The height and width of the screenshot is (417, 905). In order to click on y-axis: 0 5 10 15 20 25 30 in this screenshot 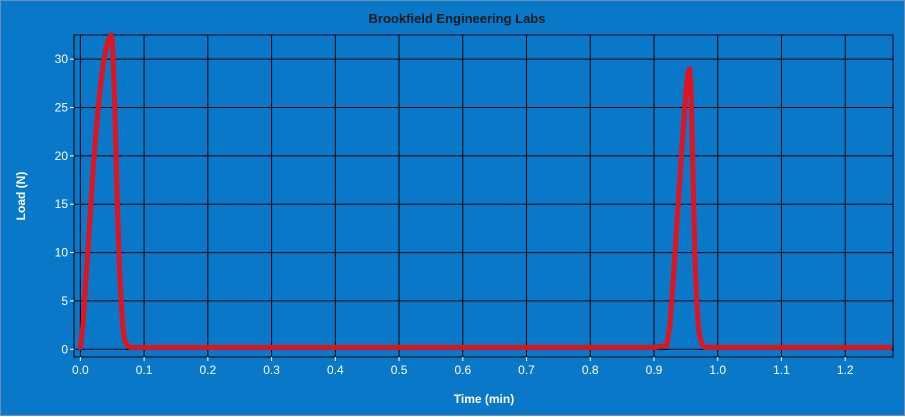, I will do `click(64, 204)`.